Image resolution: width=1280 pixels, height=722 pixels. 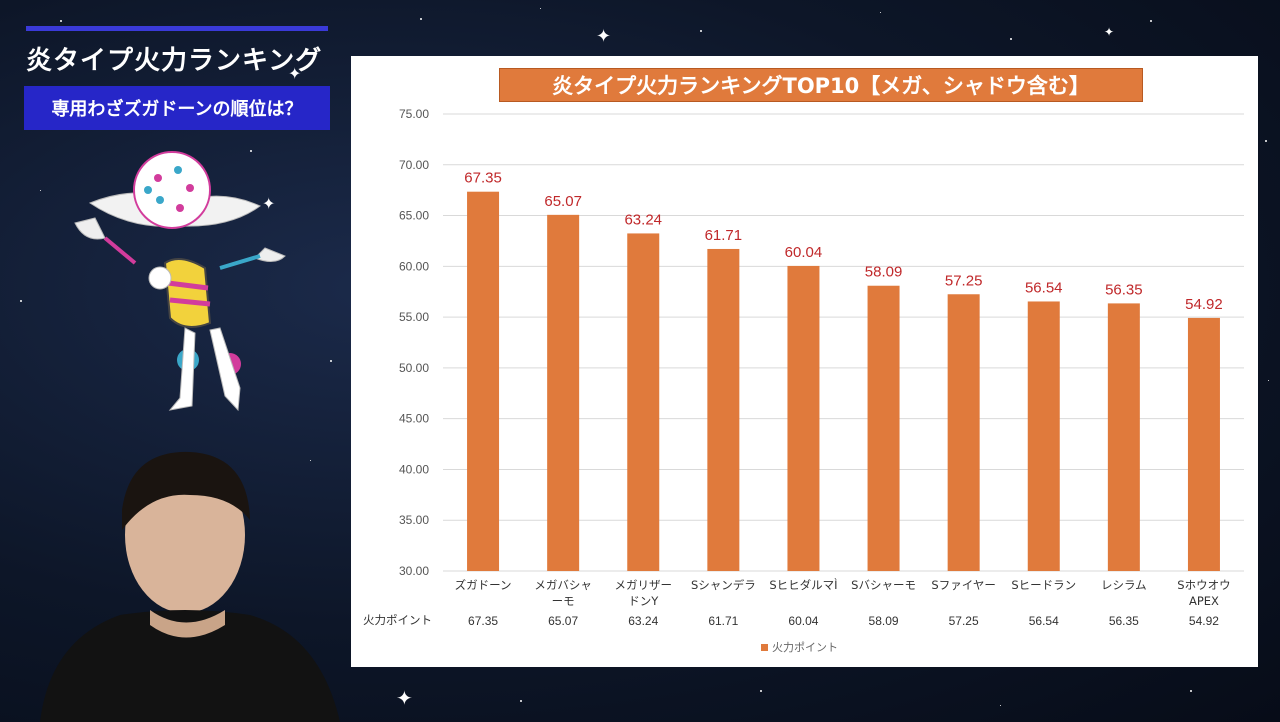 What do you see at coordinates (724, 235) in the screenshot?
I see `data-label: 61.71` at bounding box center [724, 235].